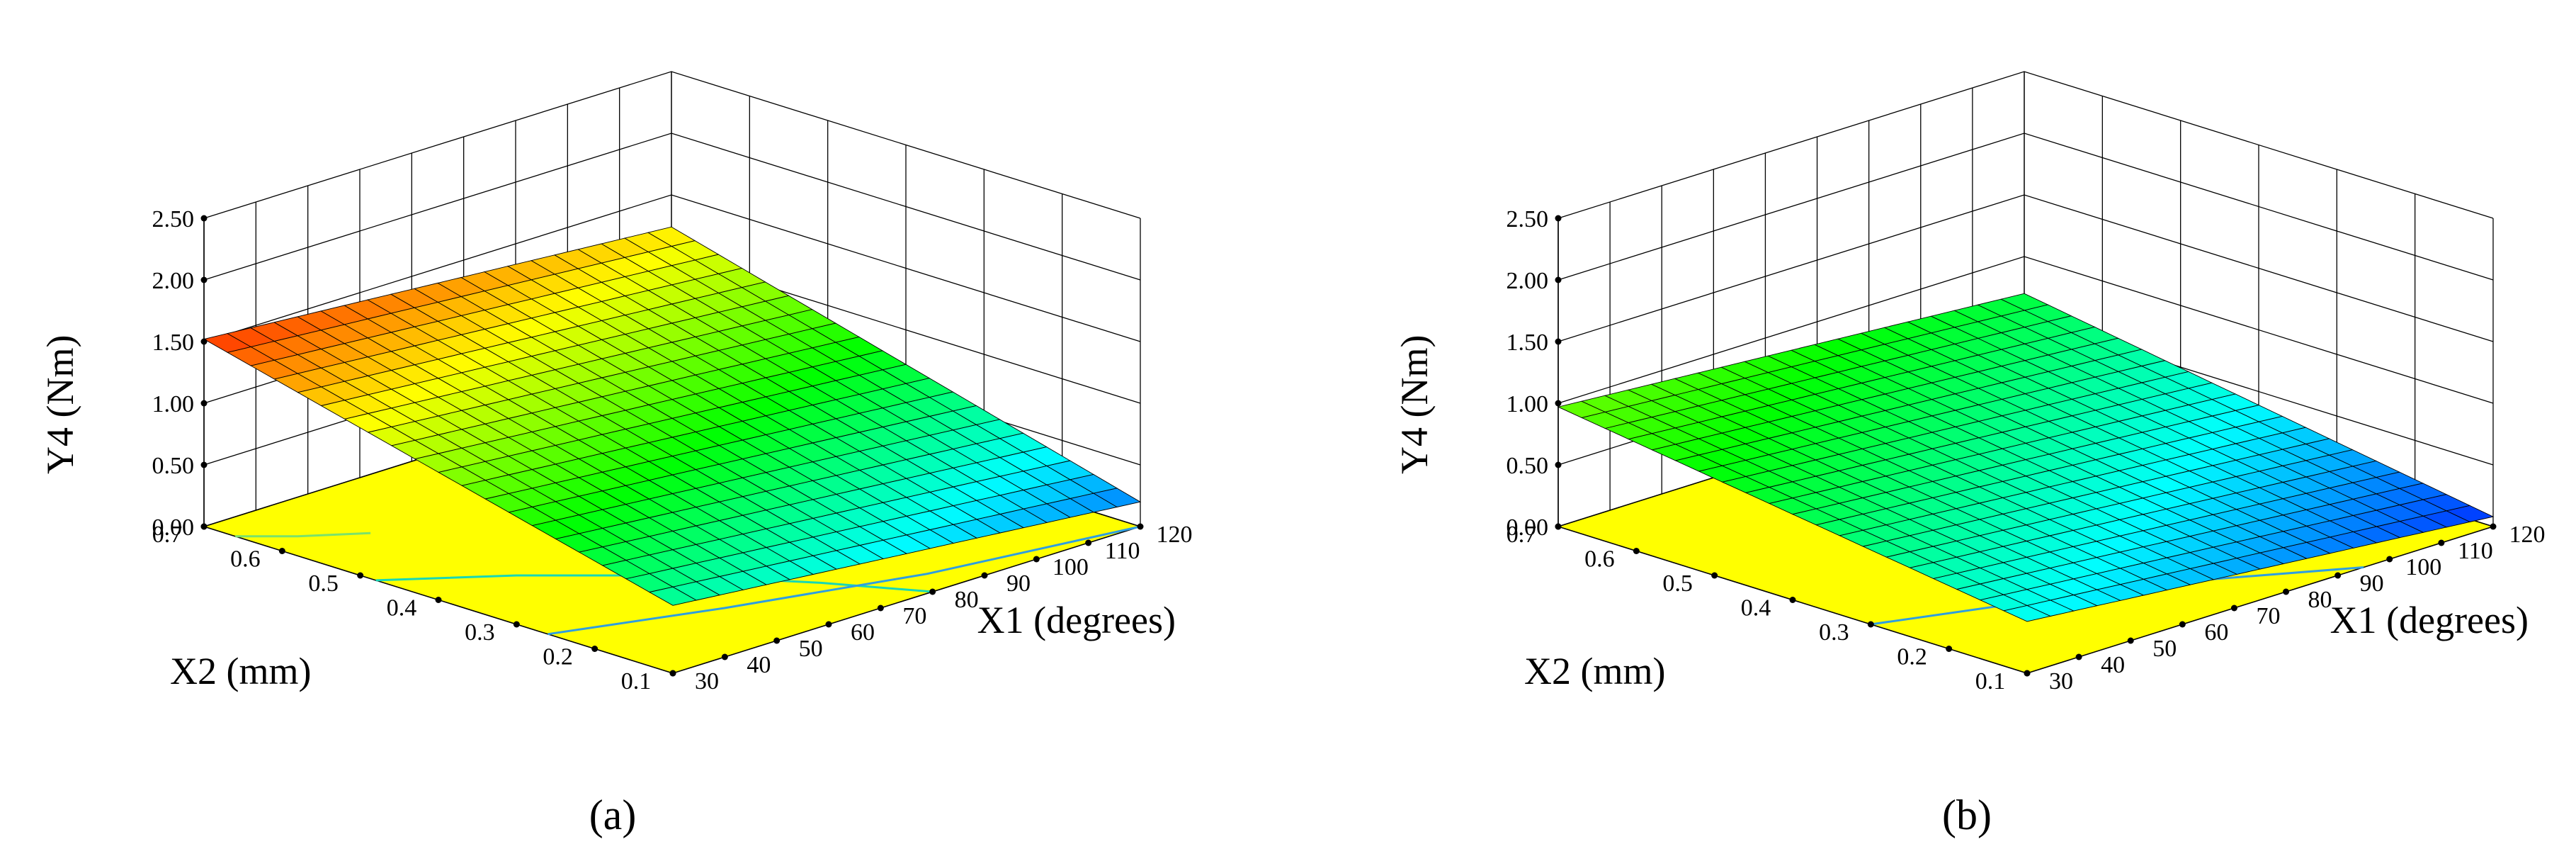 The height and width of the screenshot is (866, 2576). Describe the element at coordinates (811, 649) in the screenshot. I see `x-tick-label: 50` at that location.